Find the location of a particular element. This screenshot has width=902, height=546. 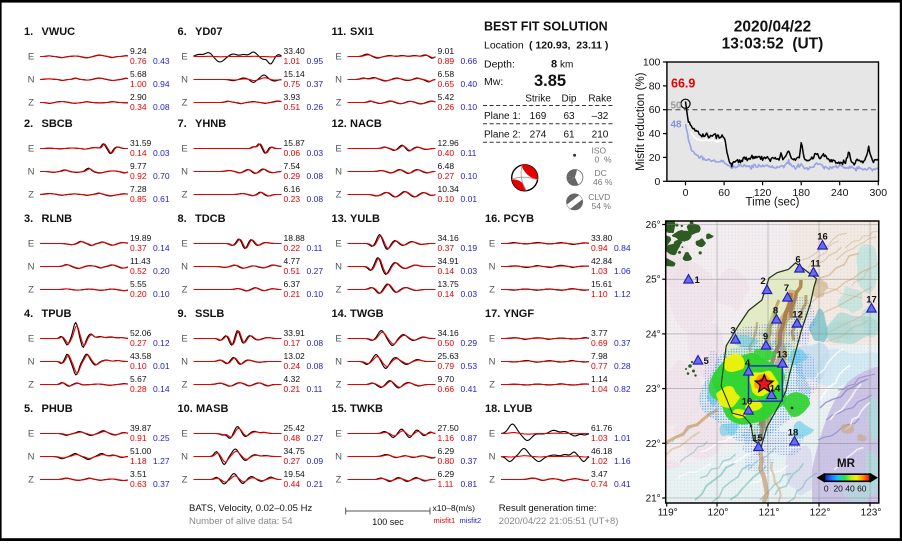

svg-text: 0.24 is located at coordinates (292, 366).